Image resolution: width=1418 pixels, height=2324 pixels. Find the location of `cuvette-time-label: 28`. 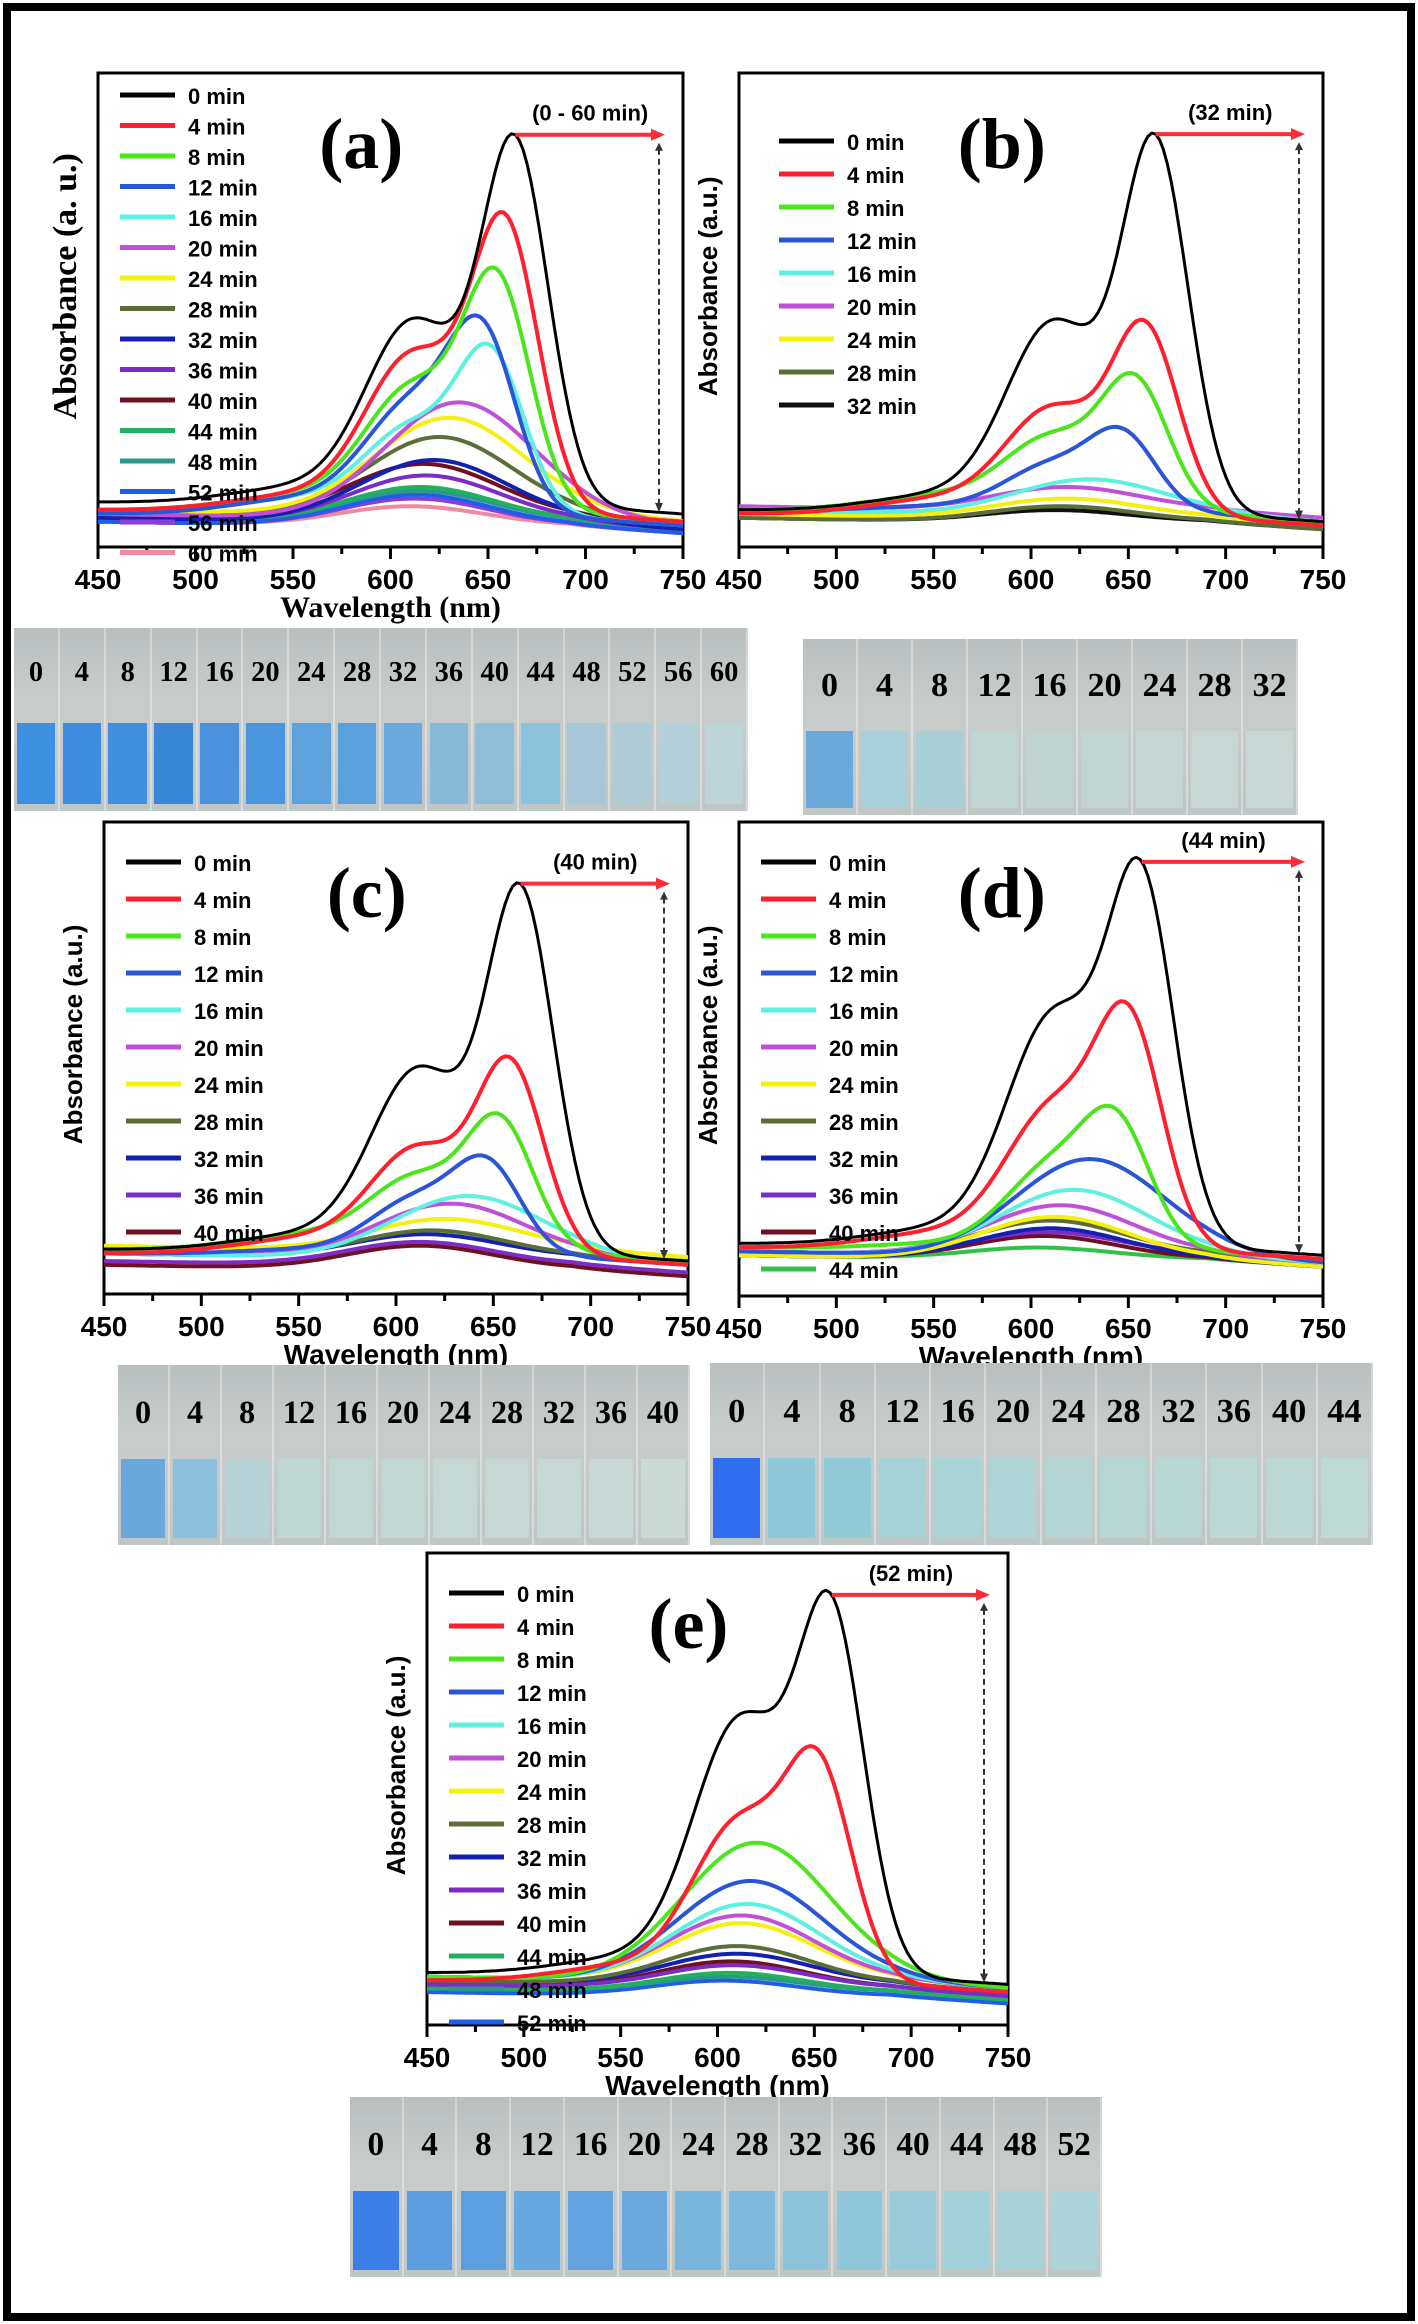

cuvette-time-label: 28 is located at coordinates (752, 2144).